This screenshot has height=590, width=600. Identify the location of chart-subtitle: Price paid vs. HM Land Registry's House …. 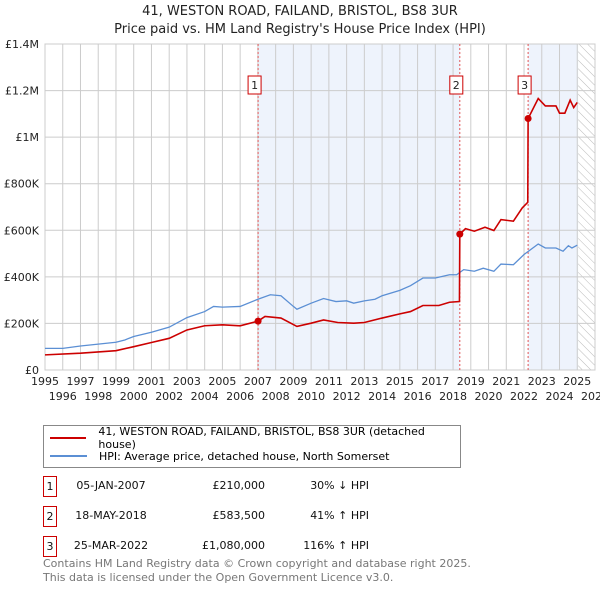
(300, 29).